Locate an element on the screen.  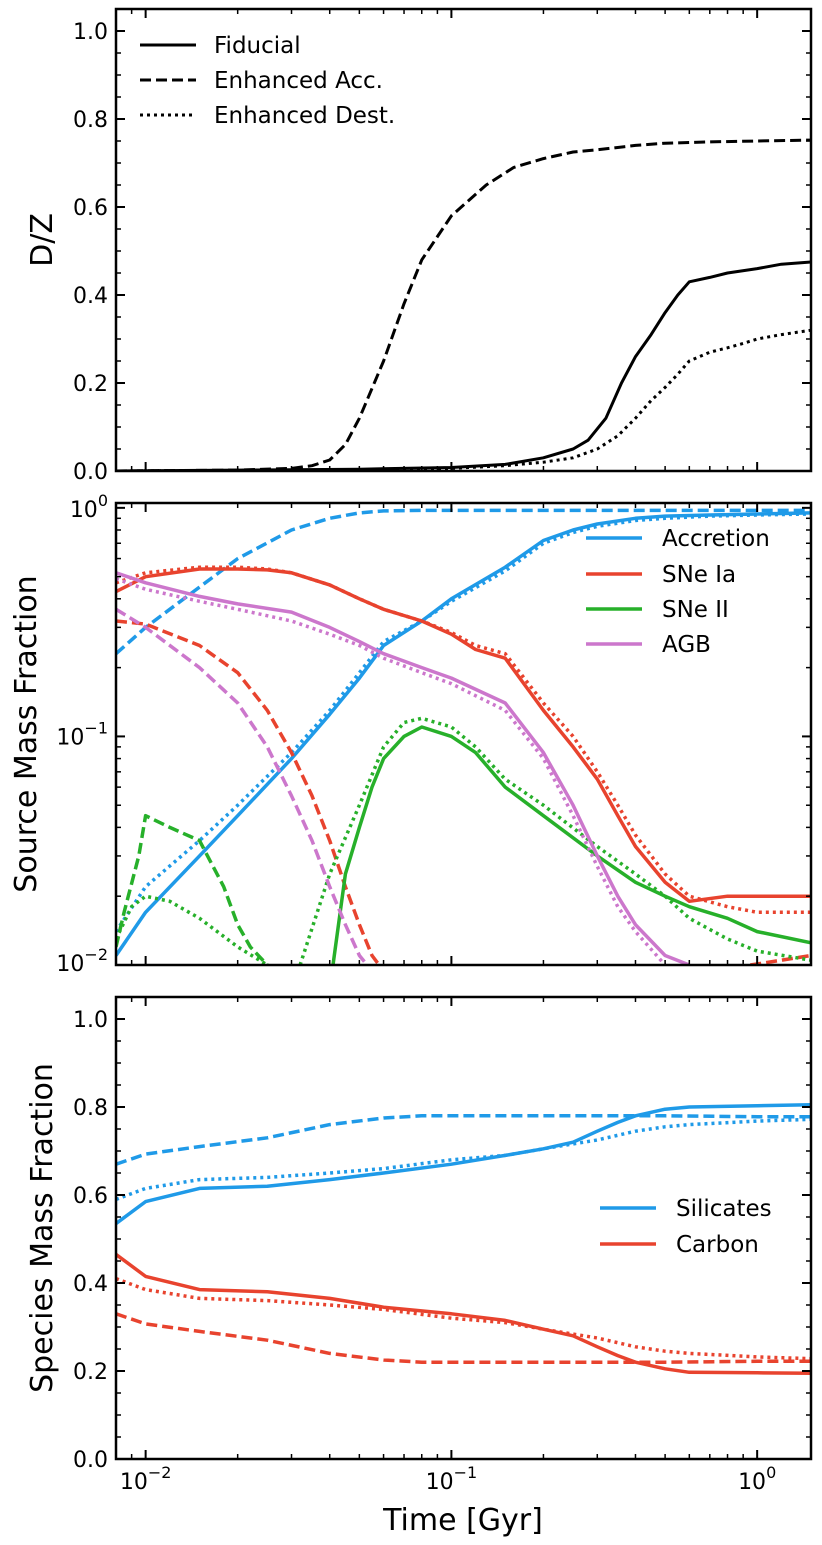
series-line-species-carbon-dotted is located at coordinates (463, 1318).